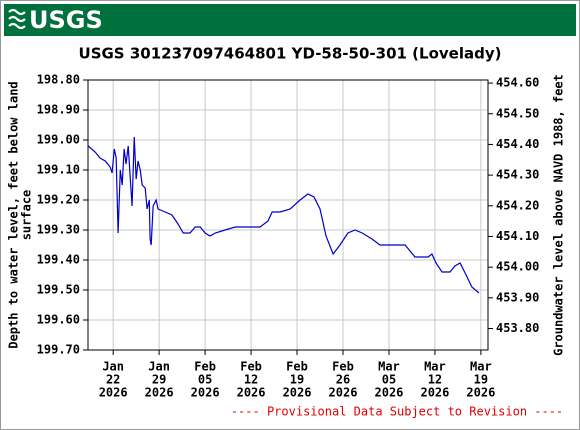  What do you see at coordinates (517, 267) in the screenshot?
I see `y2-tick-label: 454.00` at bounding box center [517, 267].